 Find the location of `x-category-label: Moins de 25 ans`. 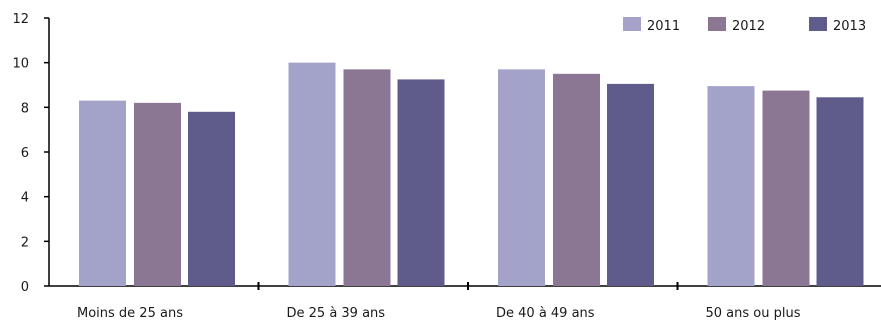

x-category-label: Moins de 25 ans is located at coordinates (130, 313).